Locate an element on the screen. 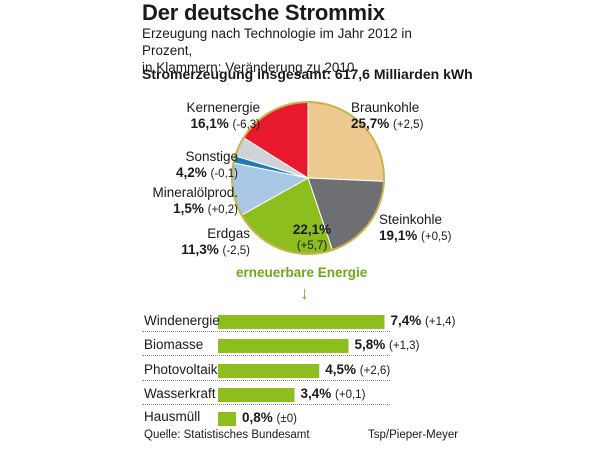 The height and width of the screenshot is (450, 600). slice-label: Braunkohle is located at coordinates (385, 107).